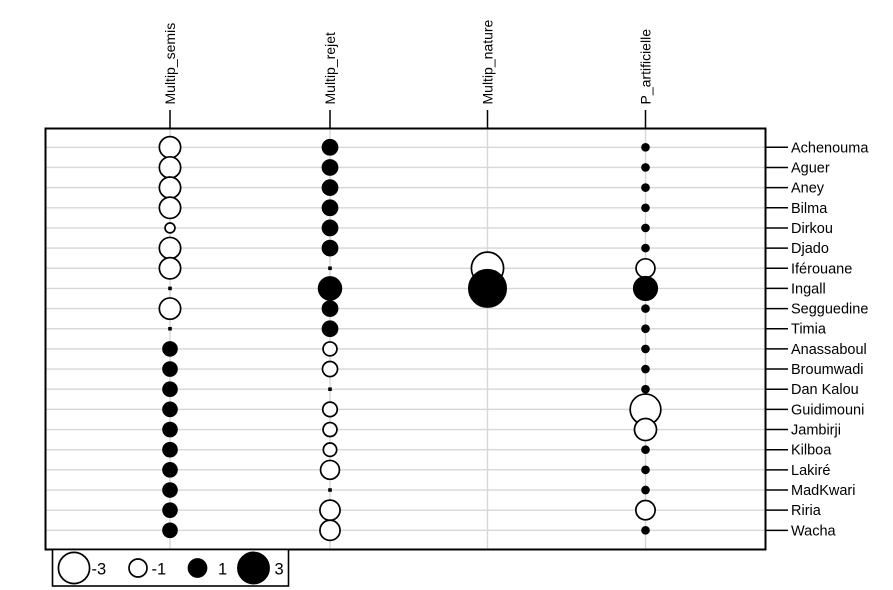 The image size is (893, 590). Describe the element at coordinates (809, 209) in the screenshot. I see `row-label: Bilma` at that location.